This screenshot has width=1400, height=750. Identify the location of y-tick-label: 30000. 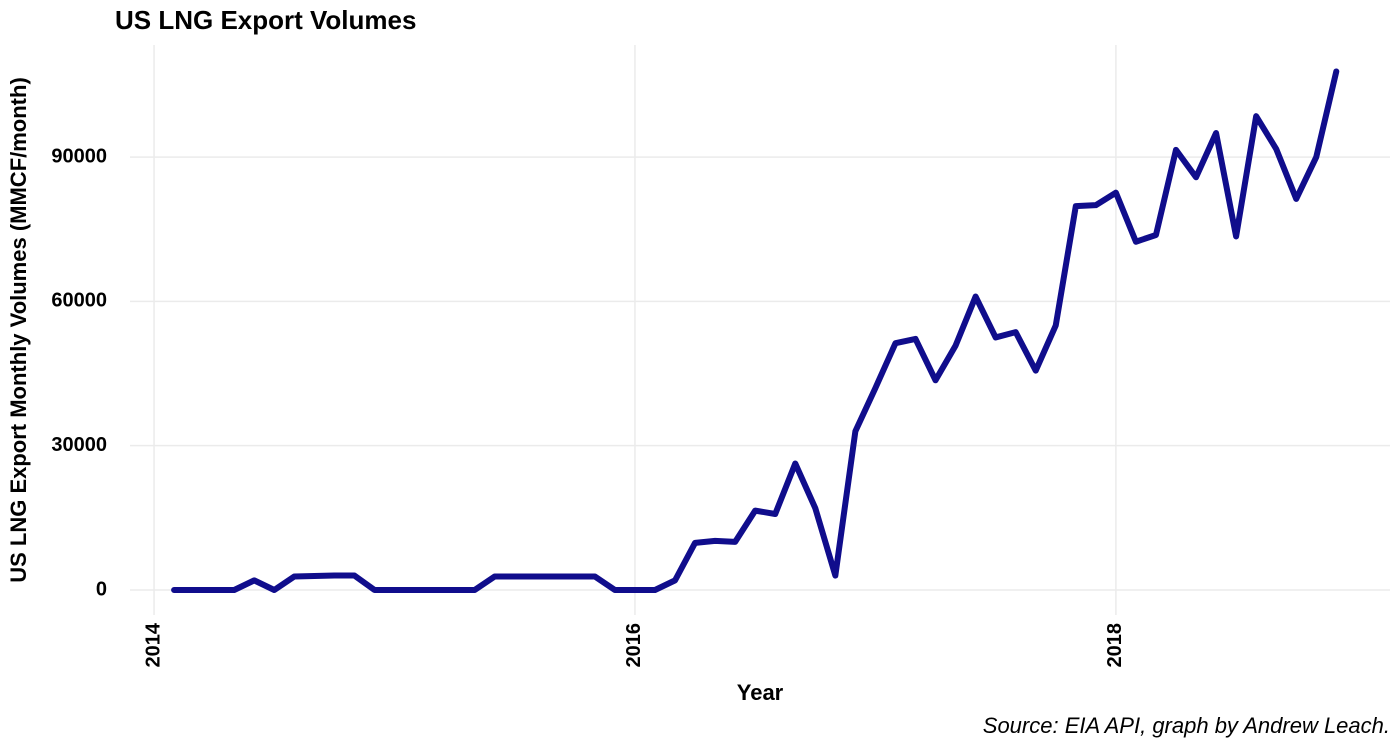
(79, 445).